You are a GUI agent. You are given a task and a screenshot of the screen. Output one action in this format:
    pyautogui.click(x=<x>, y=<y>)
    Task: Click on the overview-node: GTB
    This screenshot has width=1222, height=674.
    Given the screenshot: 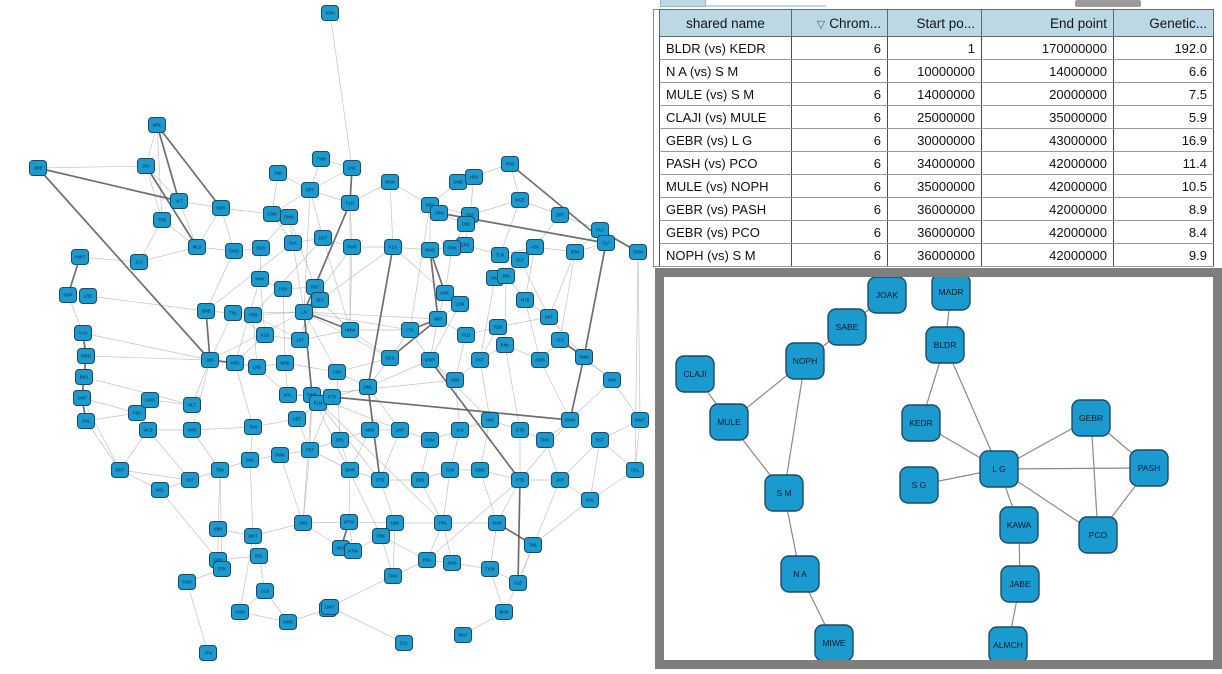 What is the action you would take?
    pyautogui.click(x=520, y=430)
    